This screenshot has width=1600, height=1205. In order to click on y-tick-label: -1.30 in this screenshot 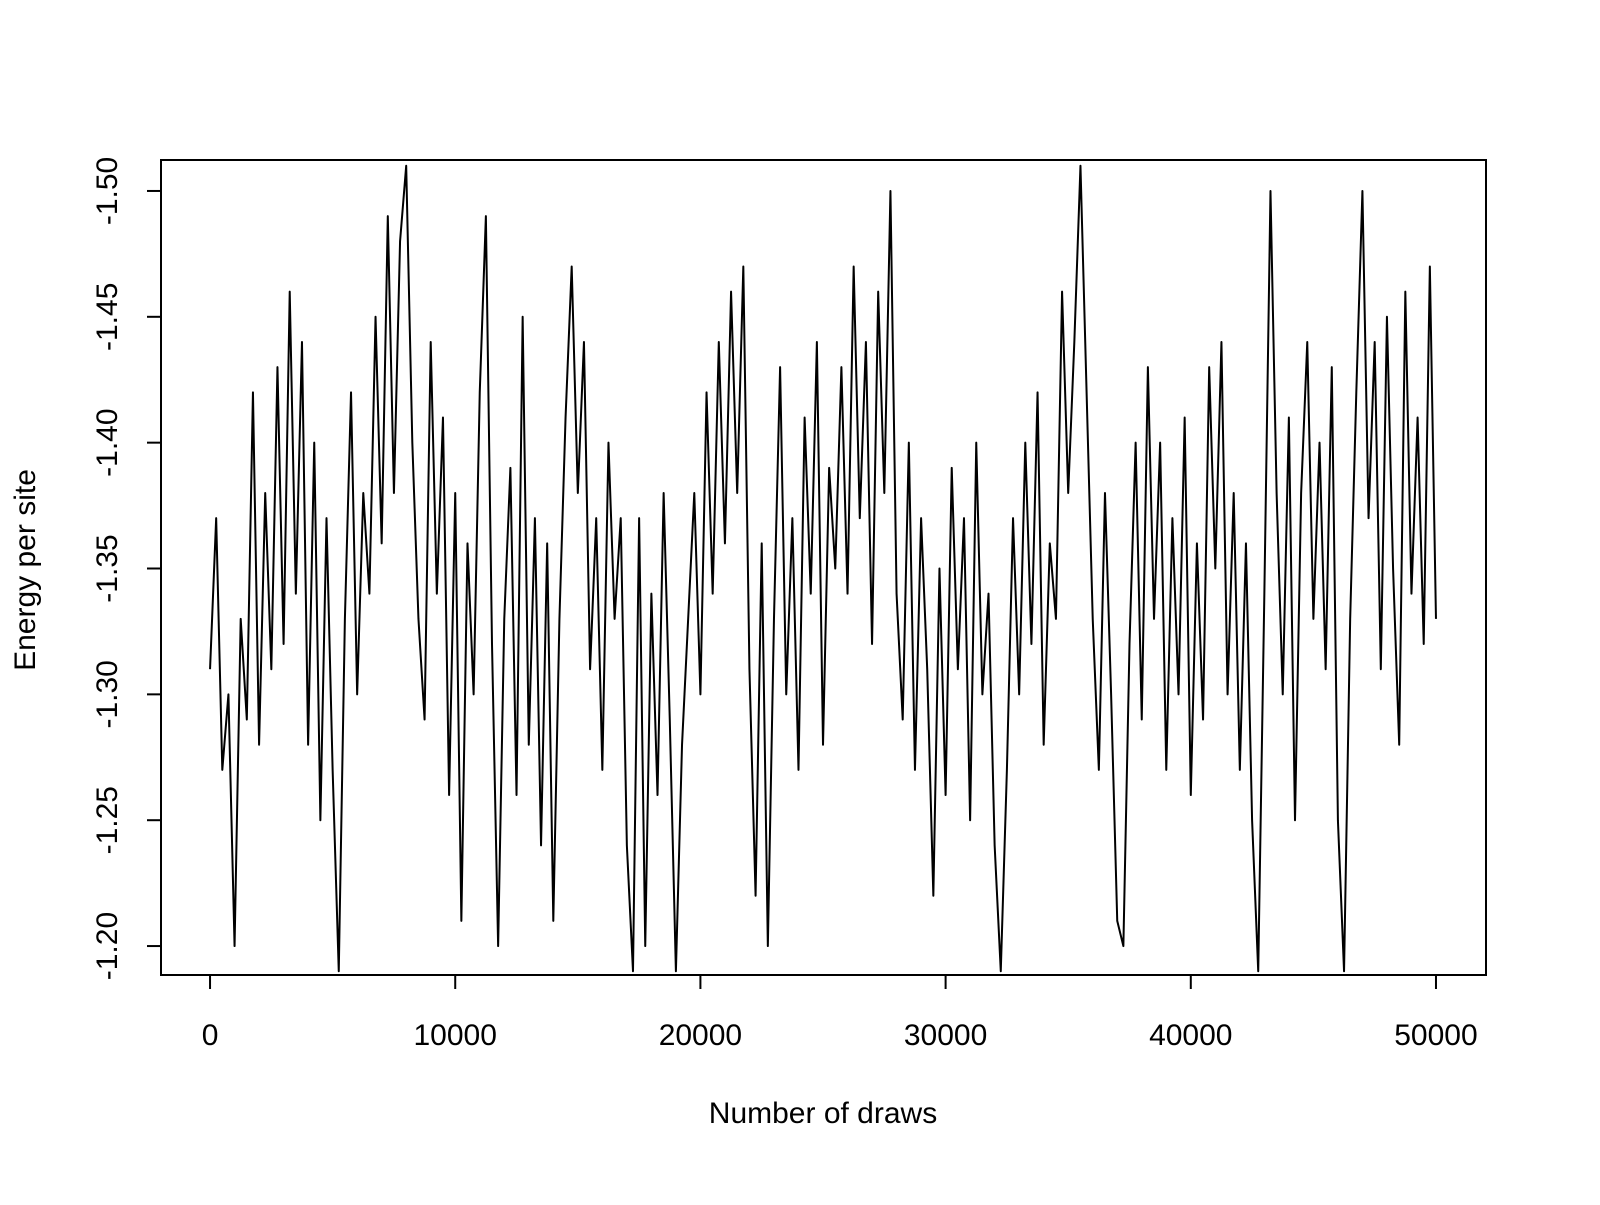, I will do `click(107, 694)`.